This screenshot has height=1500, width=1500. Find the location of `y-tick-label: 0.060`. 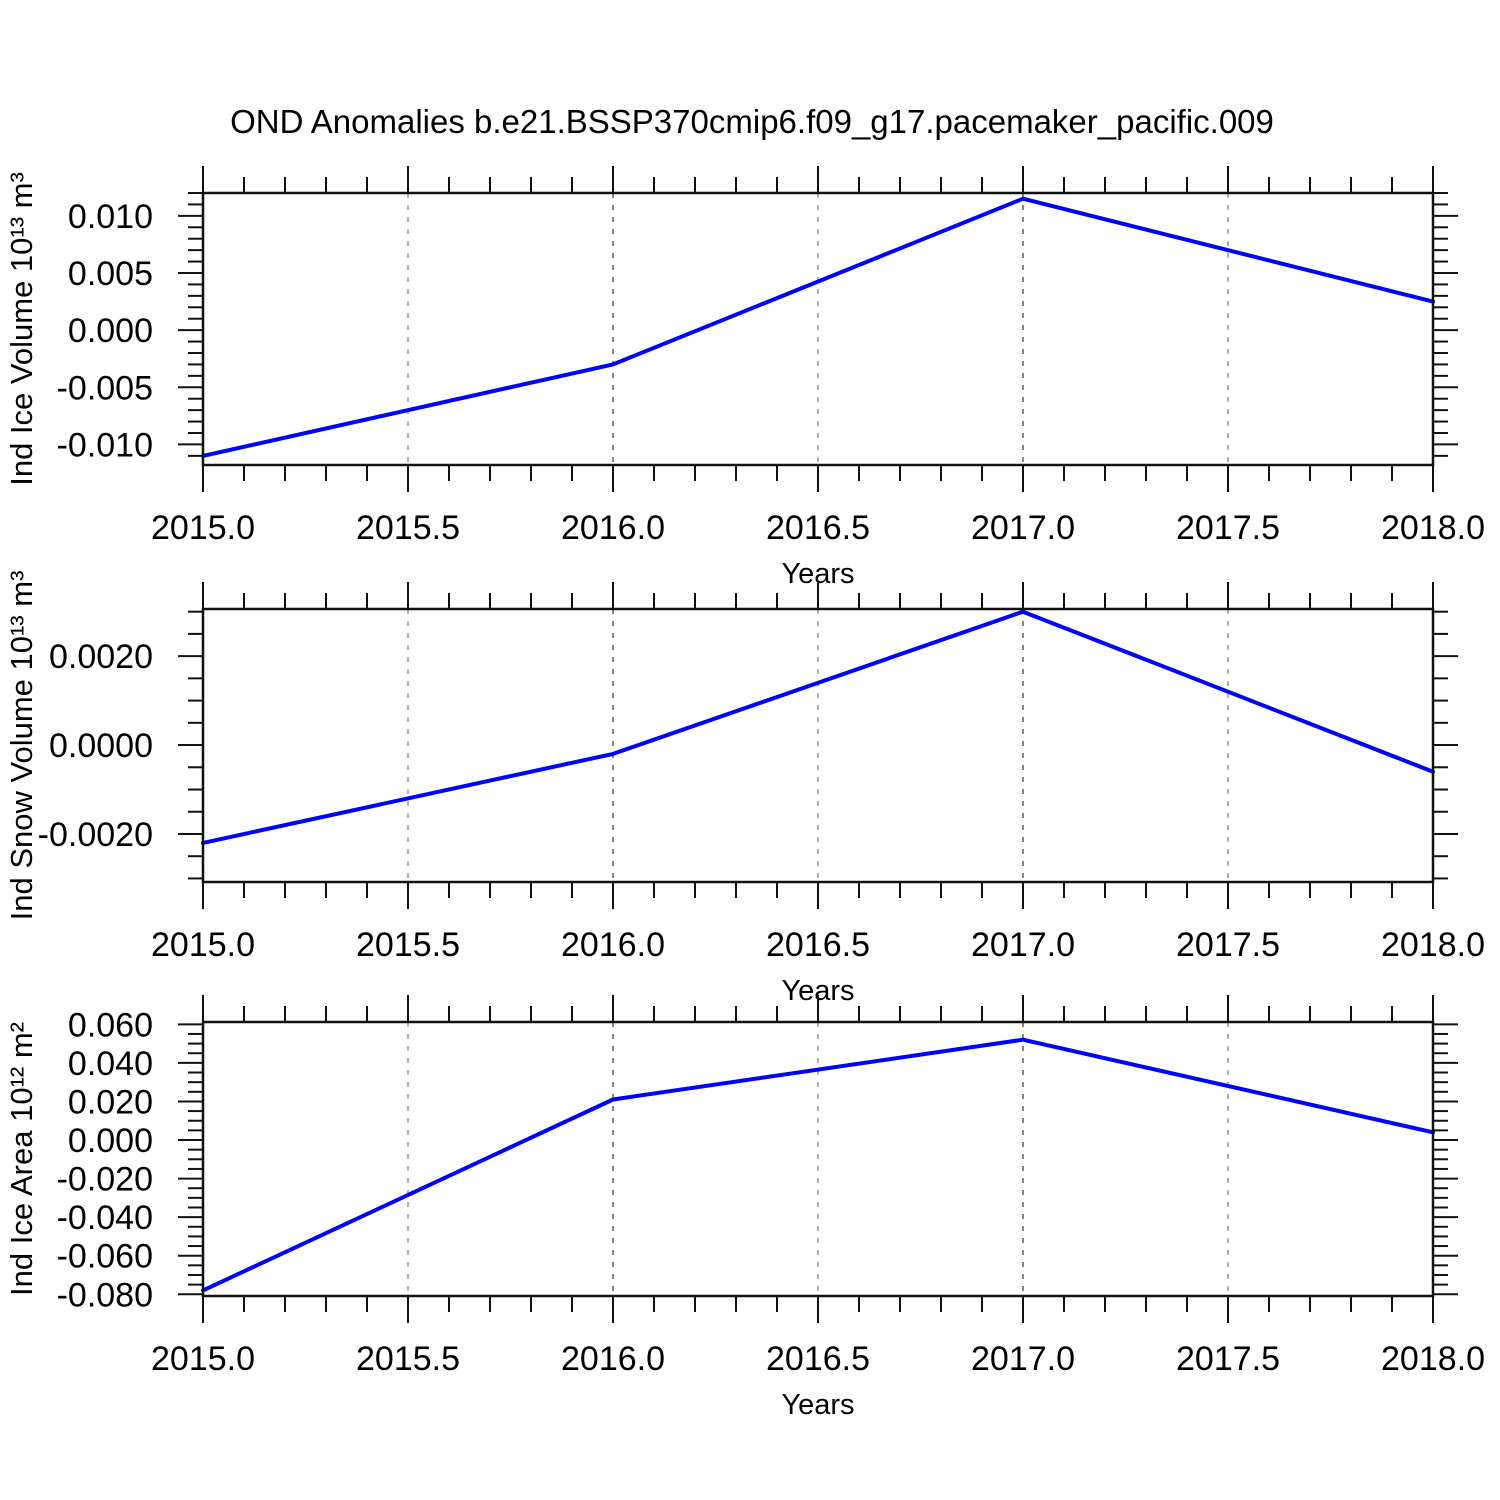

y-tick-label: 0.060 is located at coordinates (110, 1025).